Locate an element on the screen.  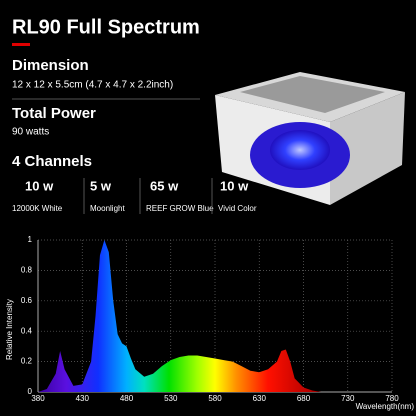
channels-title: 4 Channels is located at coordinates (52, 161).